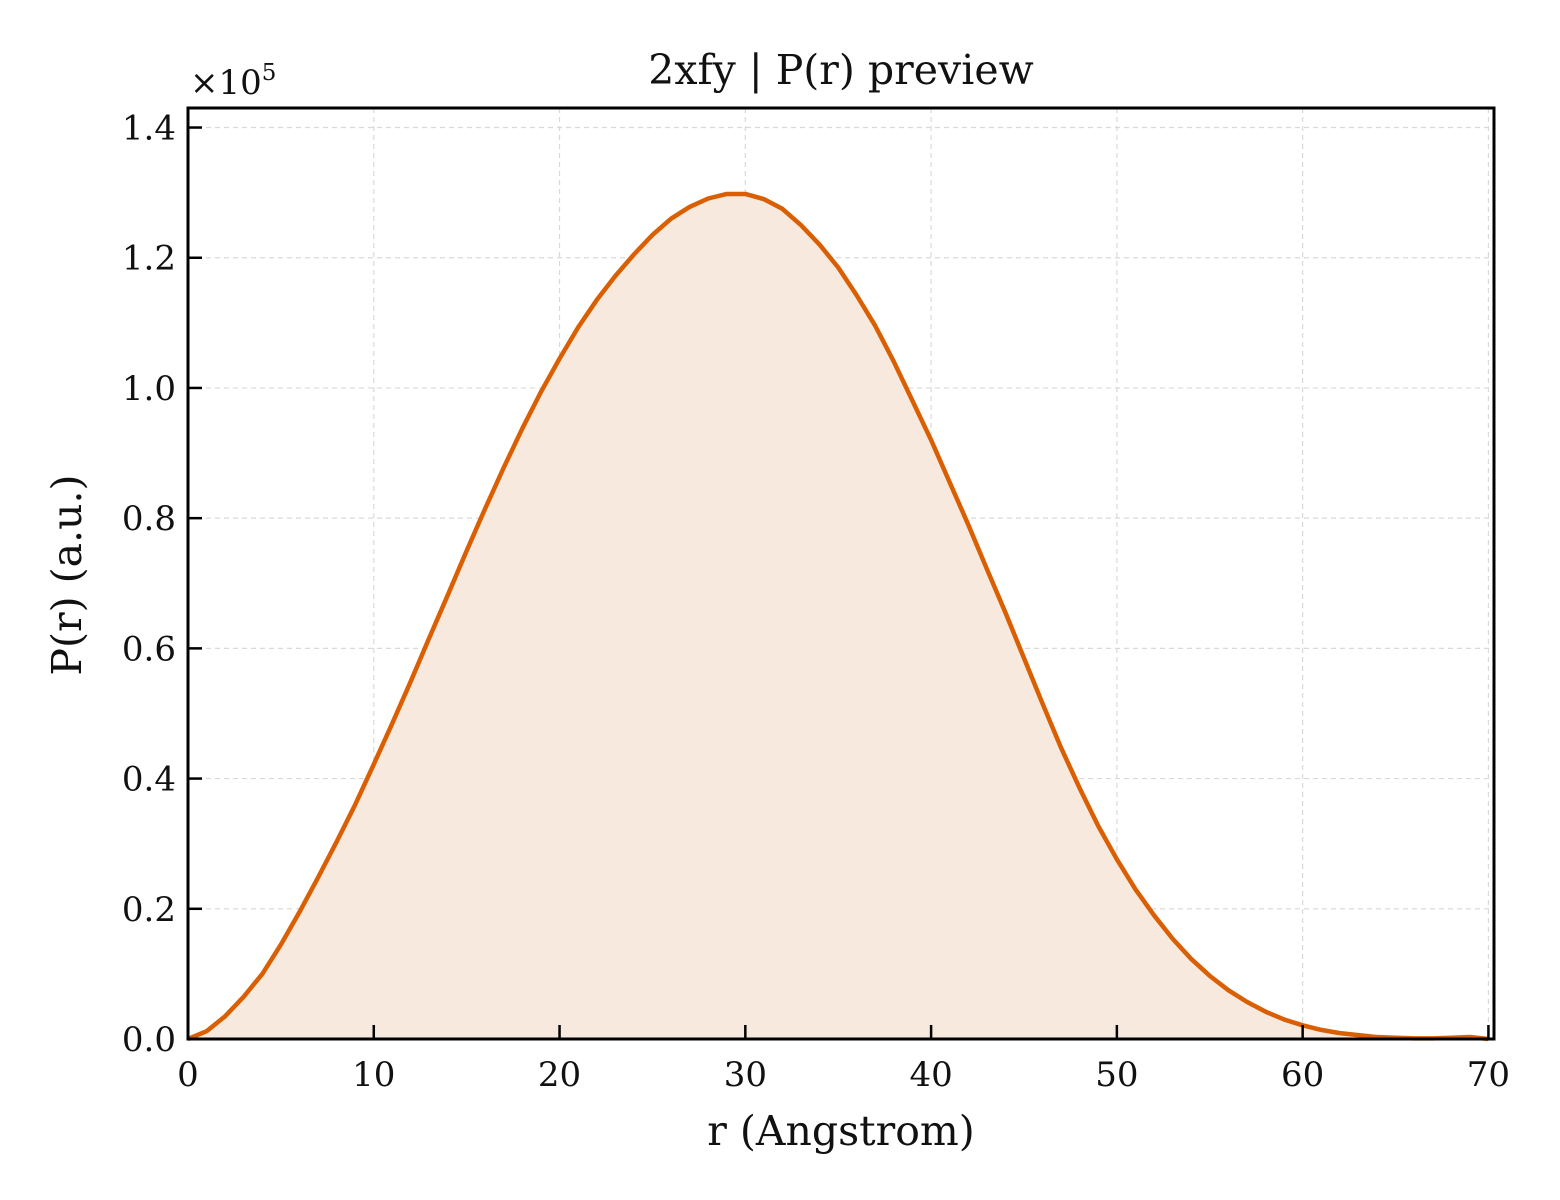 The height and width of the screenshot is (1200, 1560). What do you see at coordinates (1302, 1075) in the screenshot?
I see `x-tick-label: 60` at bounding box center [1302, 1075].